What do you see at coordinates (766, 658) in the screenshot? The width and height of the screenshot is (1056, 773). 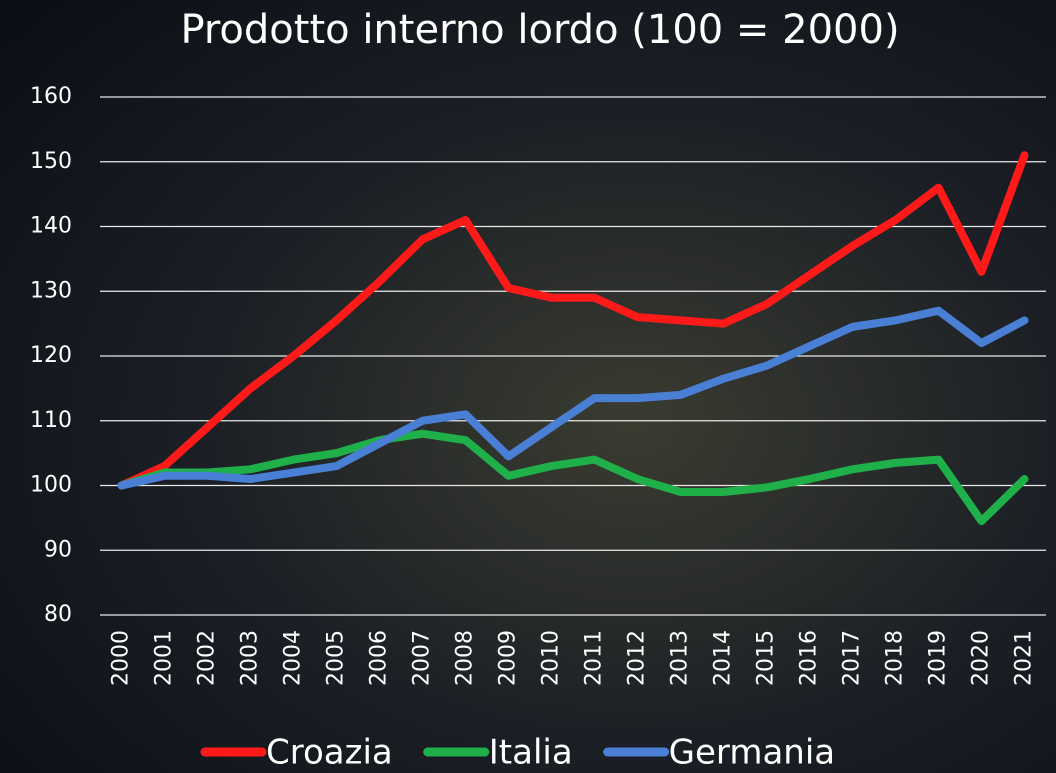 I see `x-tick-label: 2015` at bounding box center [766, 658].